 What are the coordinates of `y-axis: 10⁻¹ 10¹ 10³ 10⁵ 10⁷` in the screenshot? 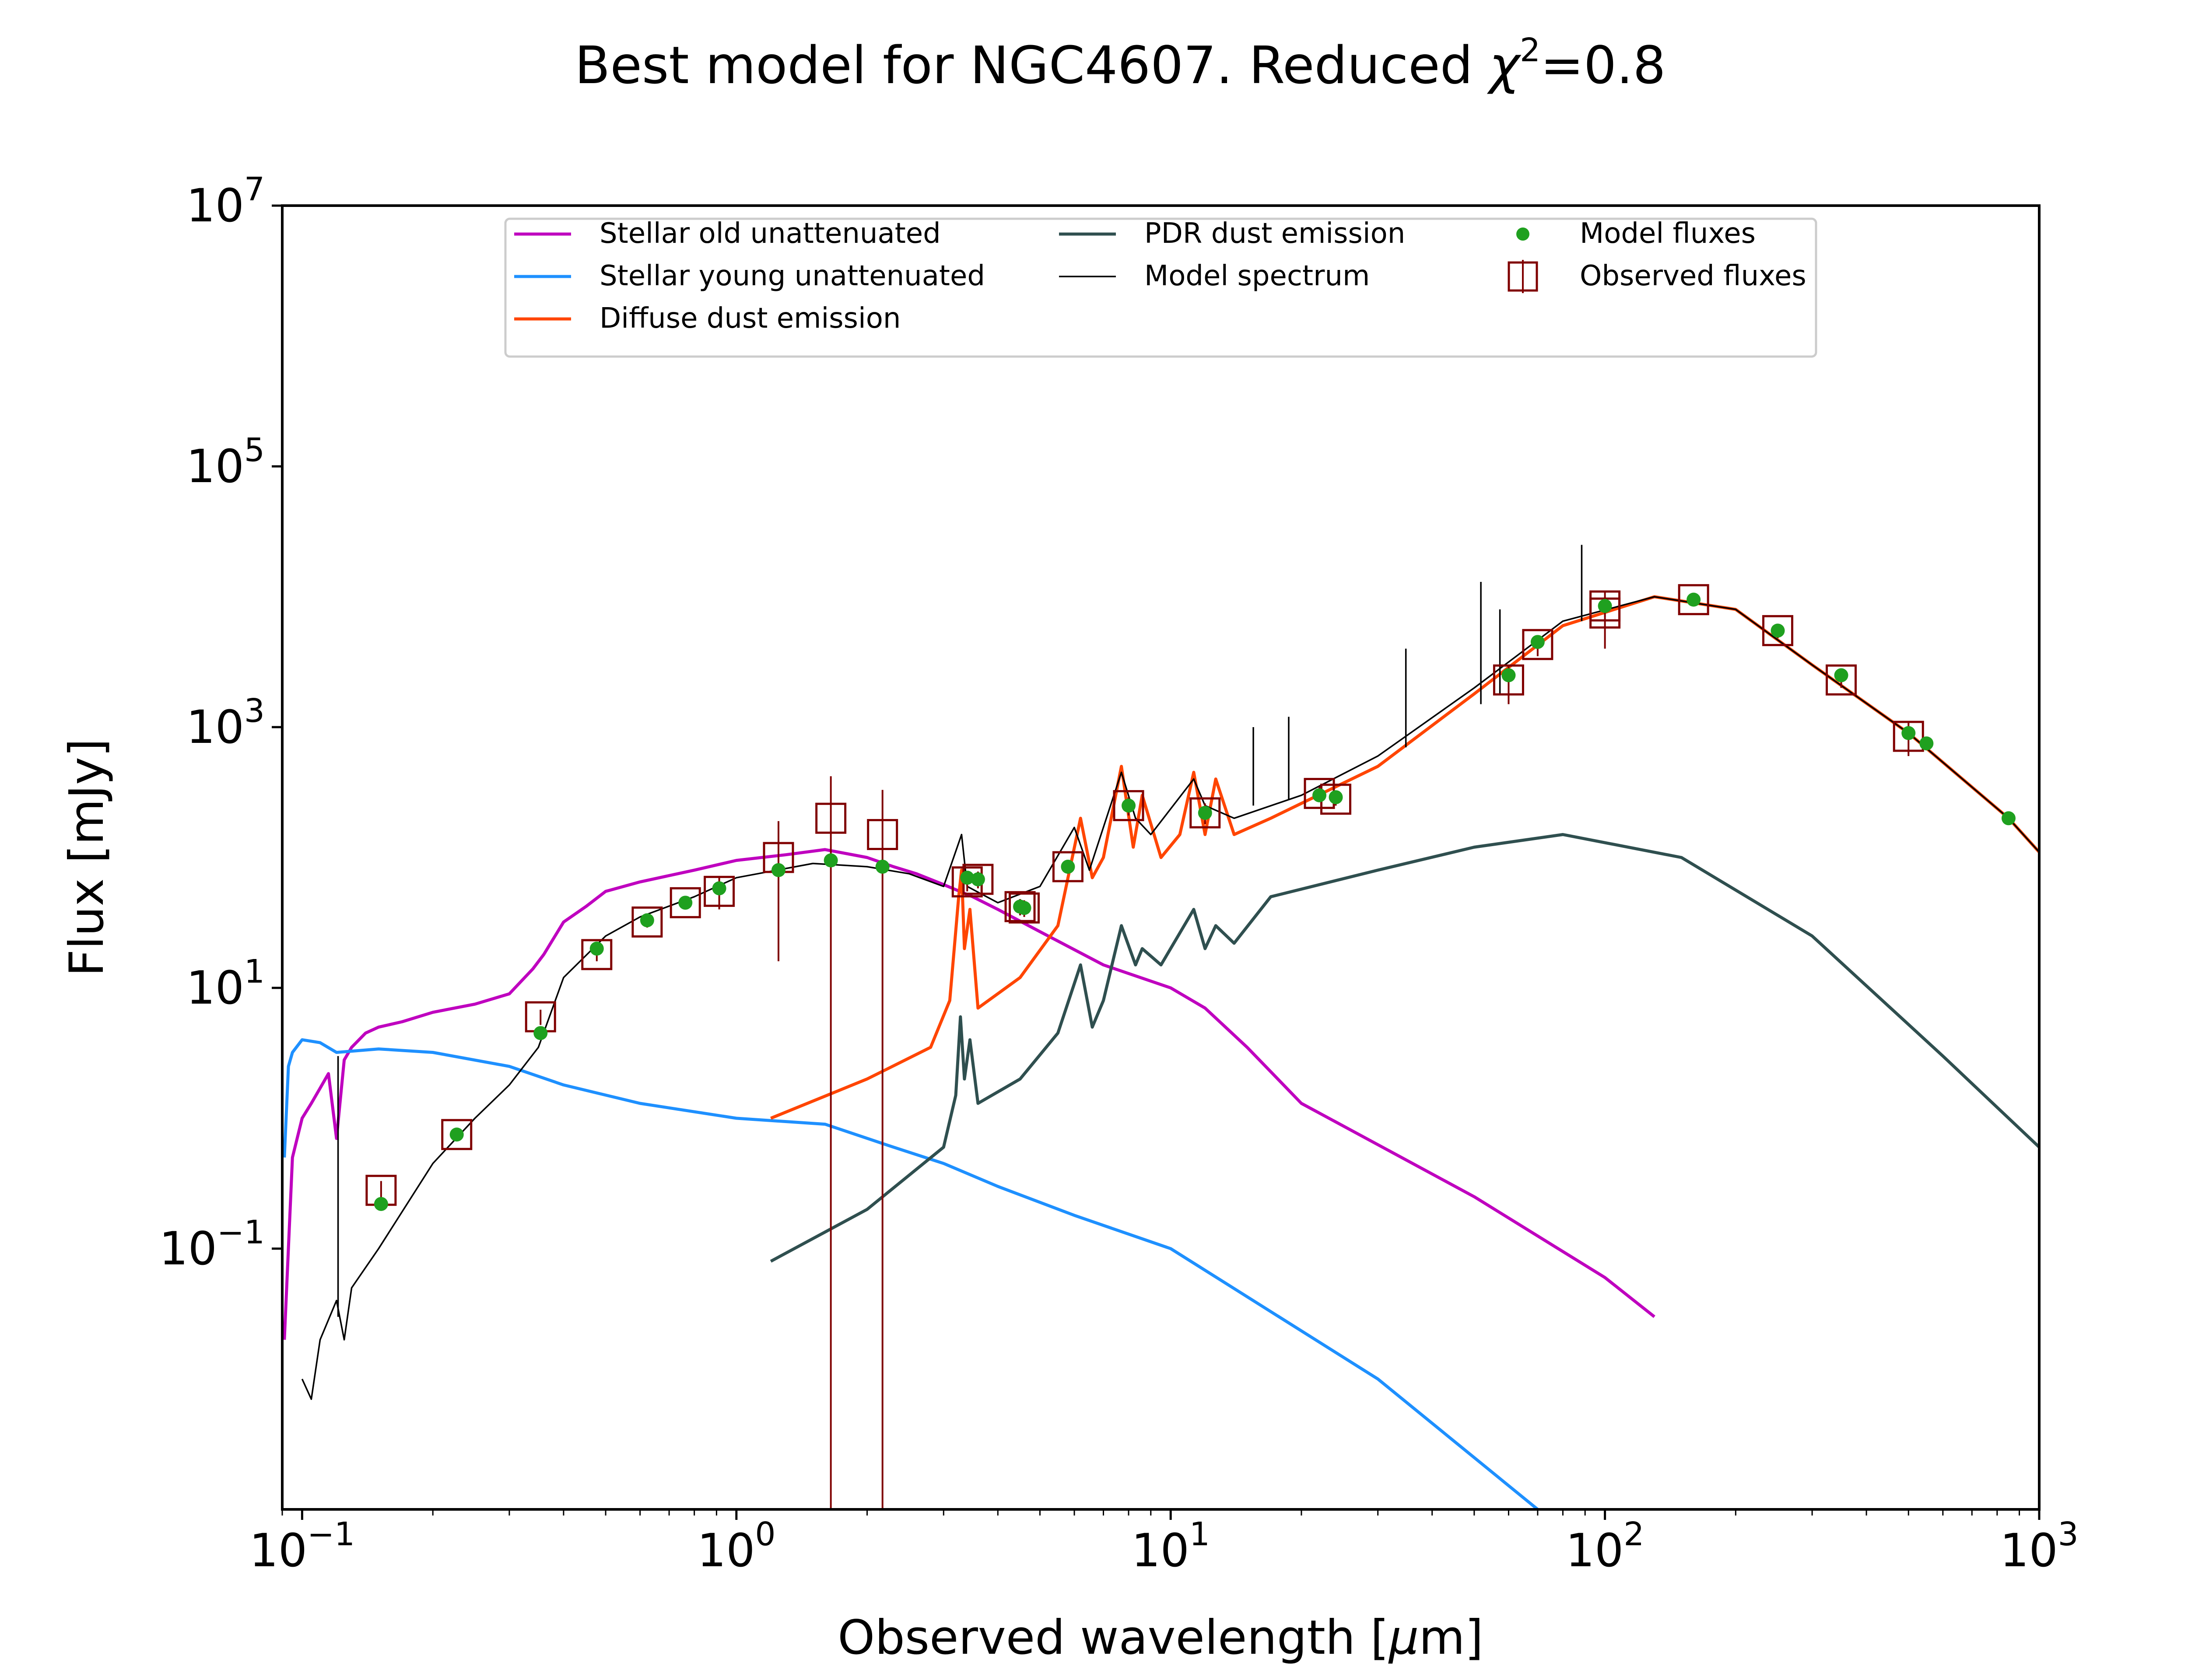 It's located at (221, 723).